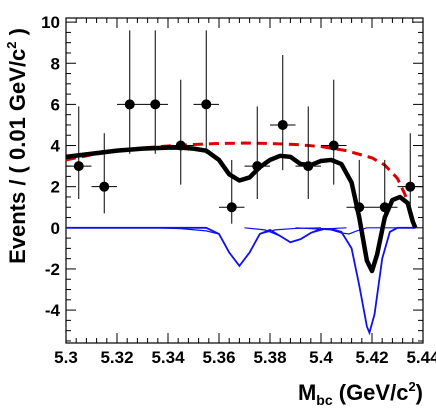  What do you see at coordinates (321, 357) in the screenshot?
I see `x-tick-label: 5.4` at bounding box center [321, 357].